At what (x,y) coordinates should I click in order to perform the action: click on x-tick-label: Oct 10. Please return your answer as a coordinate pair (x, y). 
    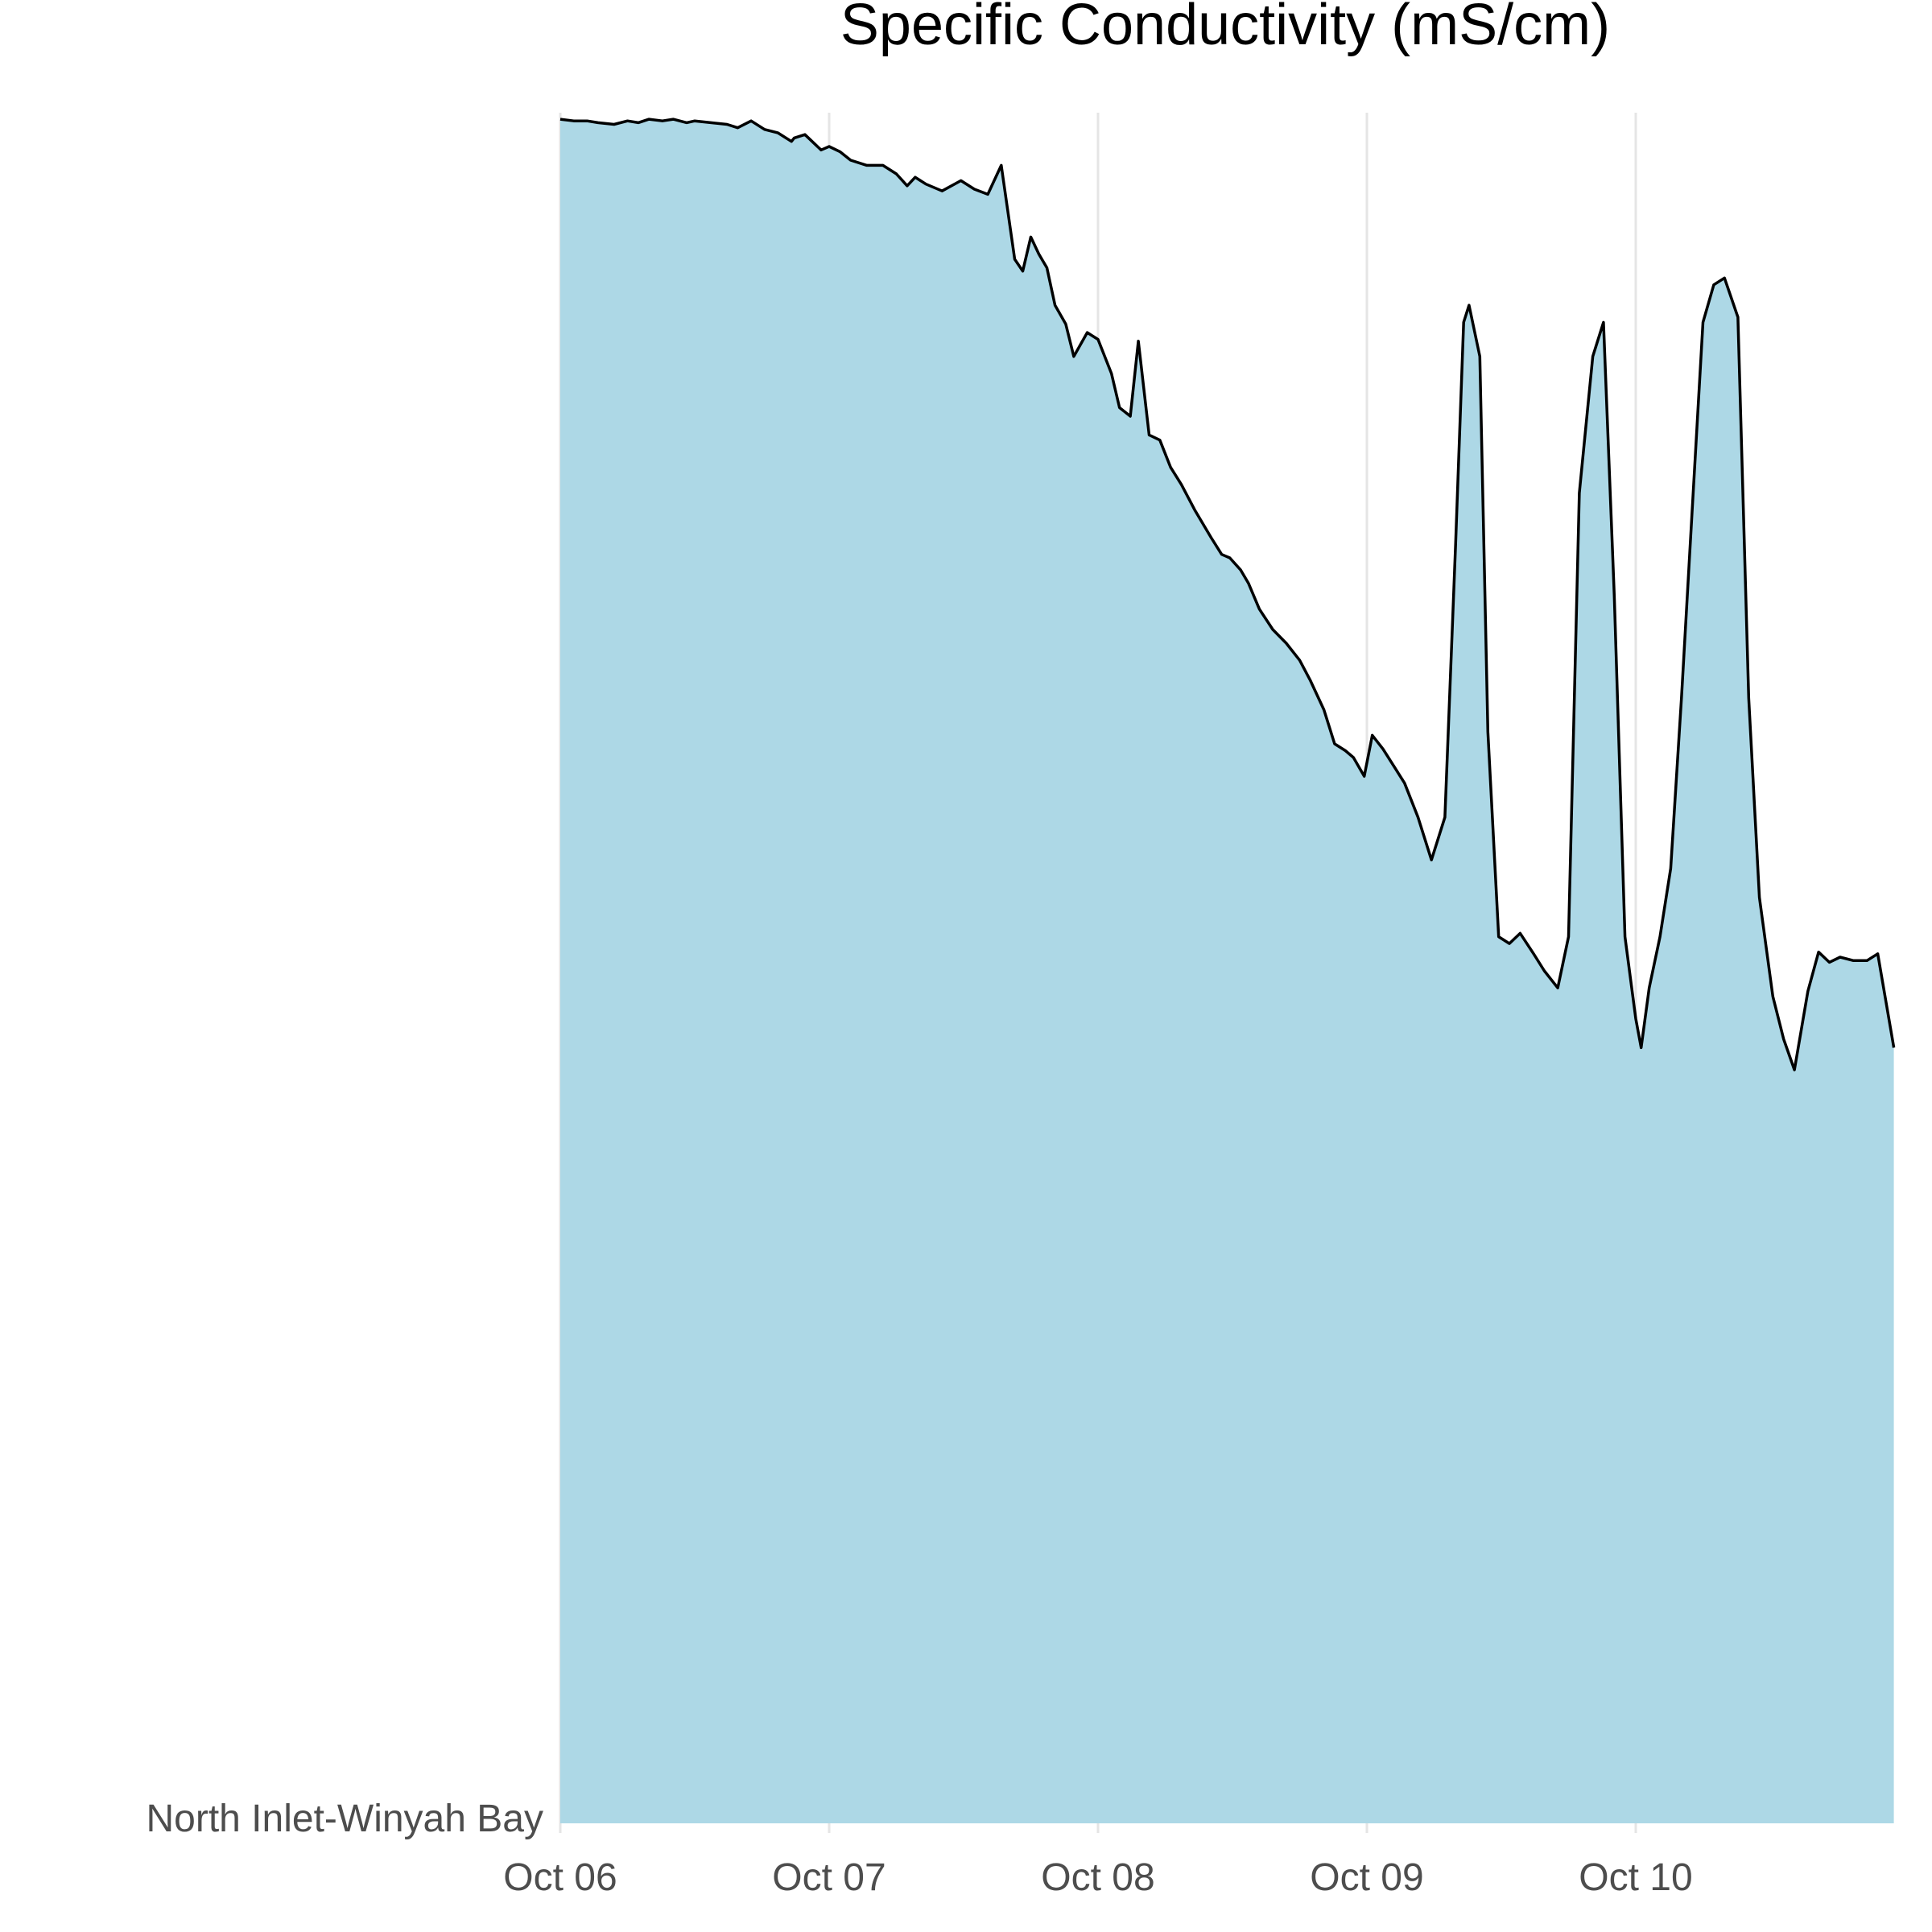
    Looking at the image, I should click on (1635, 1877).